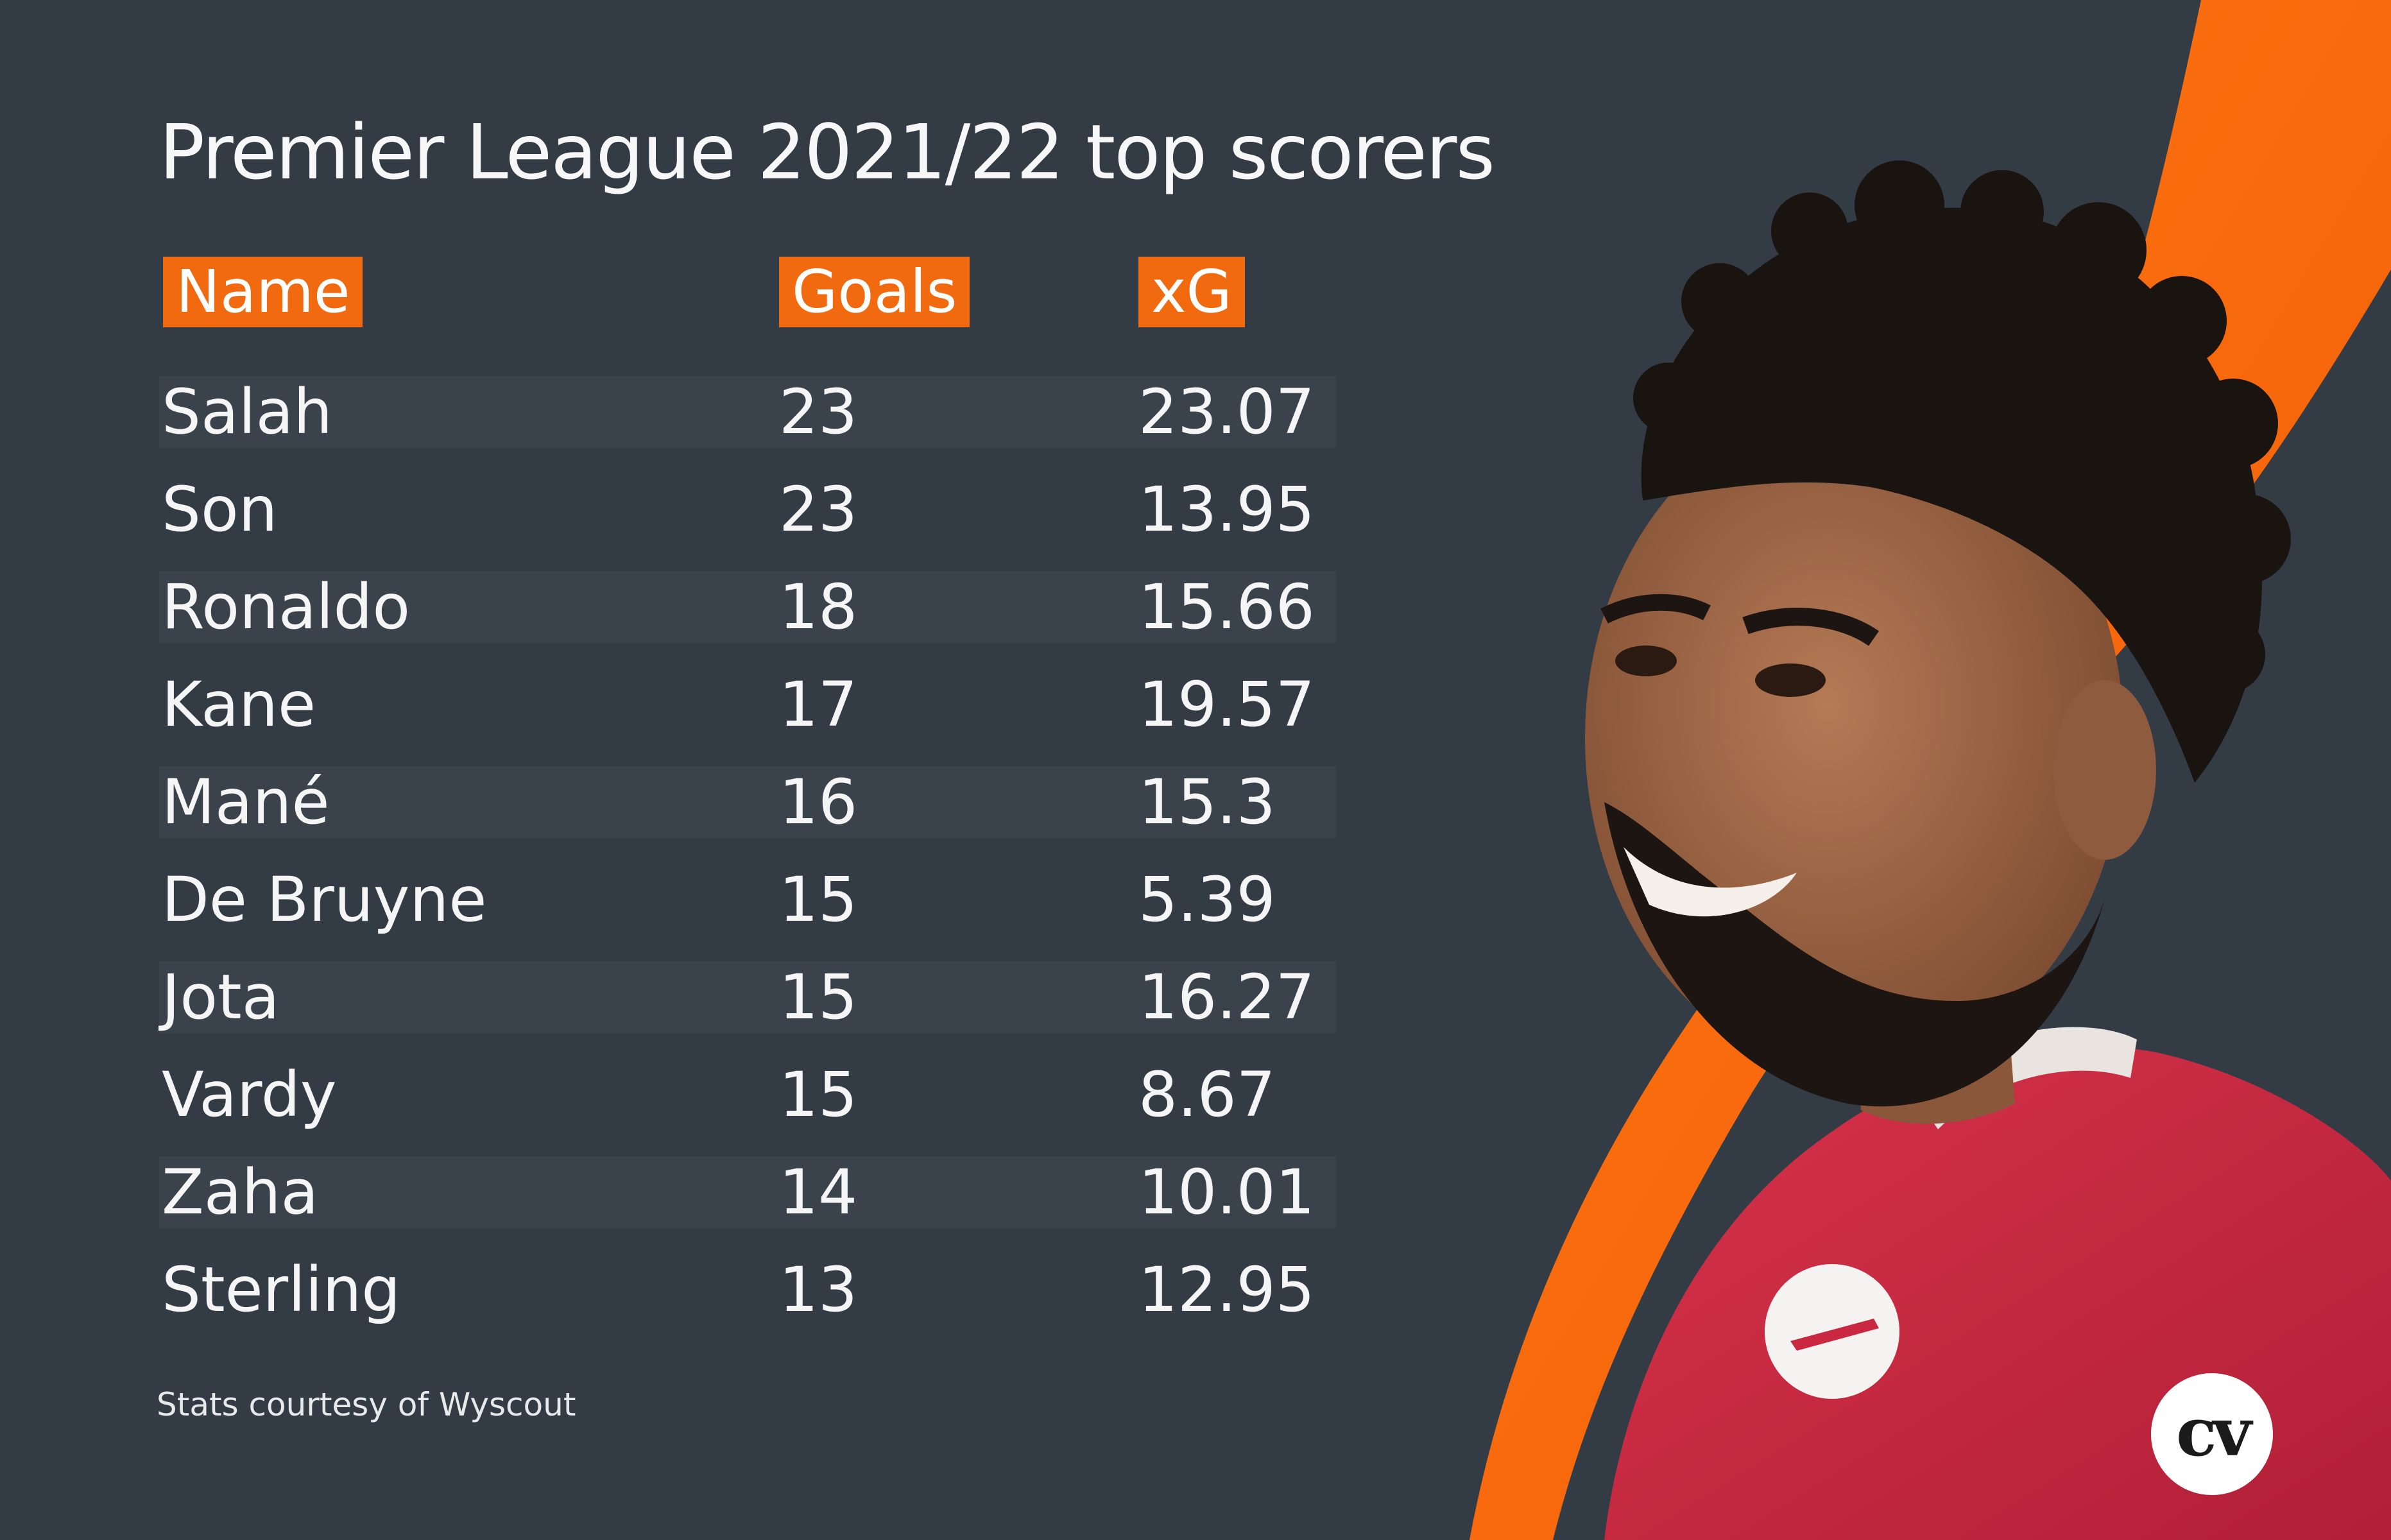  Describe the element at coordinates (874, 292) in the screenshot. I see `column-header-goals: Goals` at that location.